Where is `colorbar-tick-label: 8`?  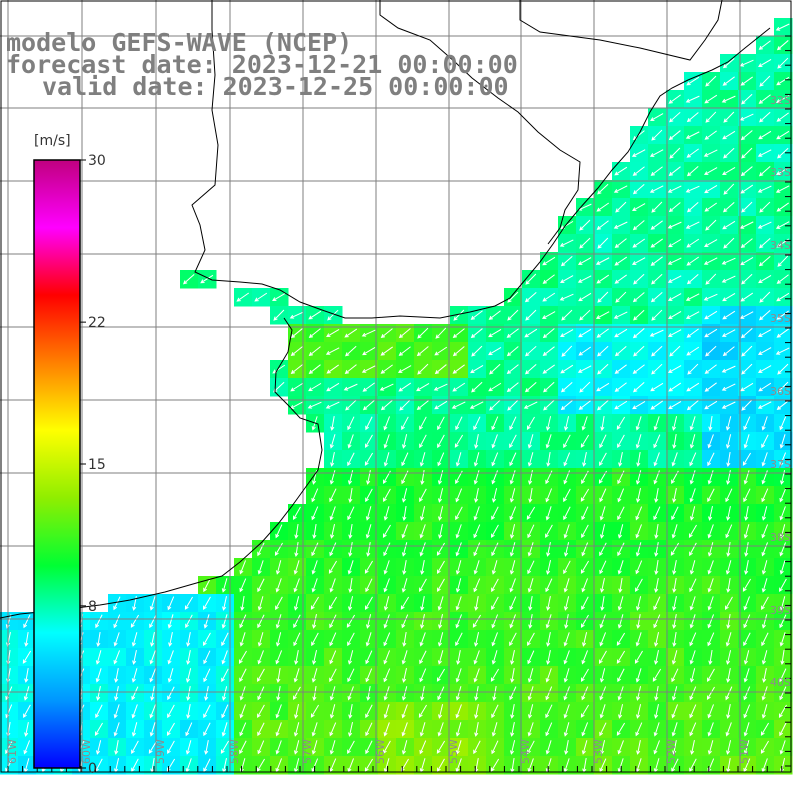
colorbar-tick-label: 8 is located at coordinates (92, 607).